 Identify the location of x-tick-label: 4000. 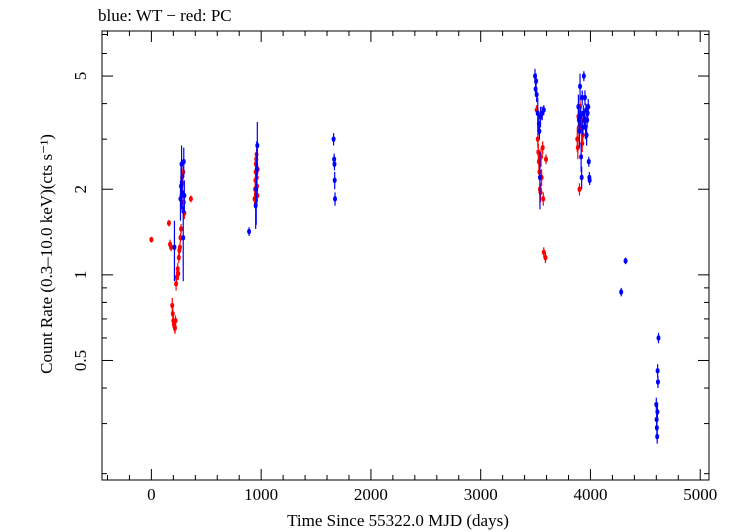
(590, 494).